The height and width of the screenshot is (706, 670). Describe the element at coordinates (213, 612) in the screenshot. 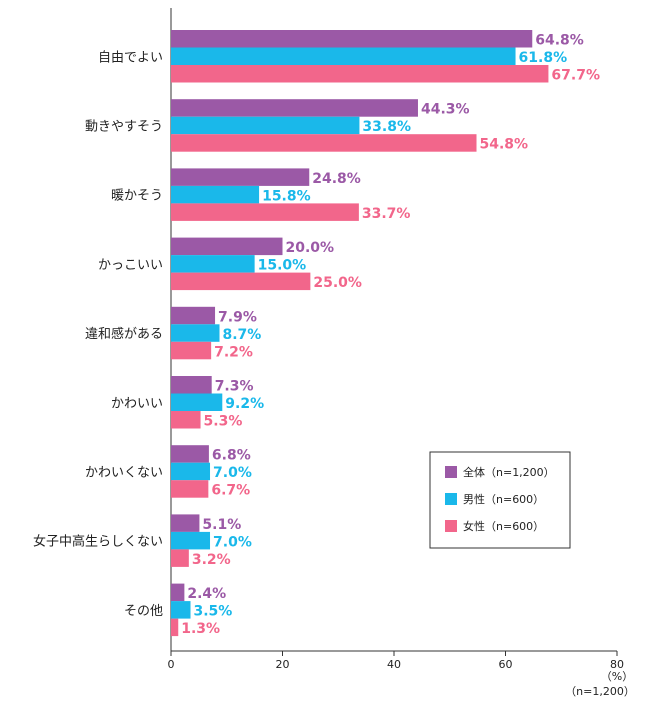

I see `data-label: 3.5%` at that location.